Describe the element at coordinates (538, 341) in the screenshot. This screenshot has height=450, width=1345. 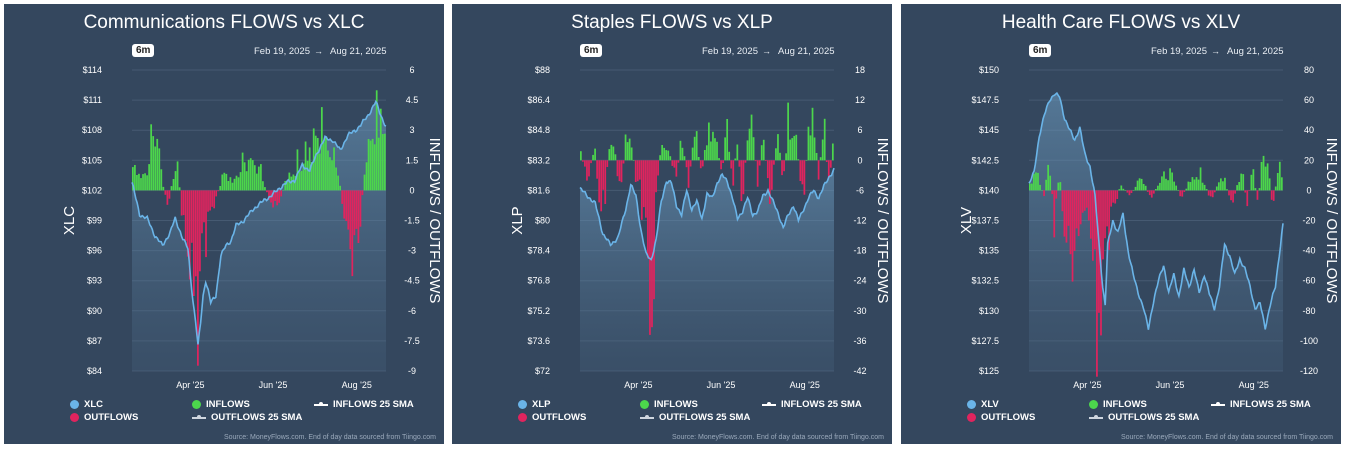
I see `y-tick-label-left: $73.6` at that location.